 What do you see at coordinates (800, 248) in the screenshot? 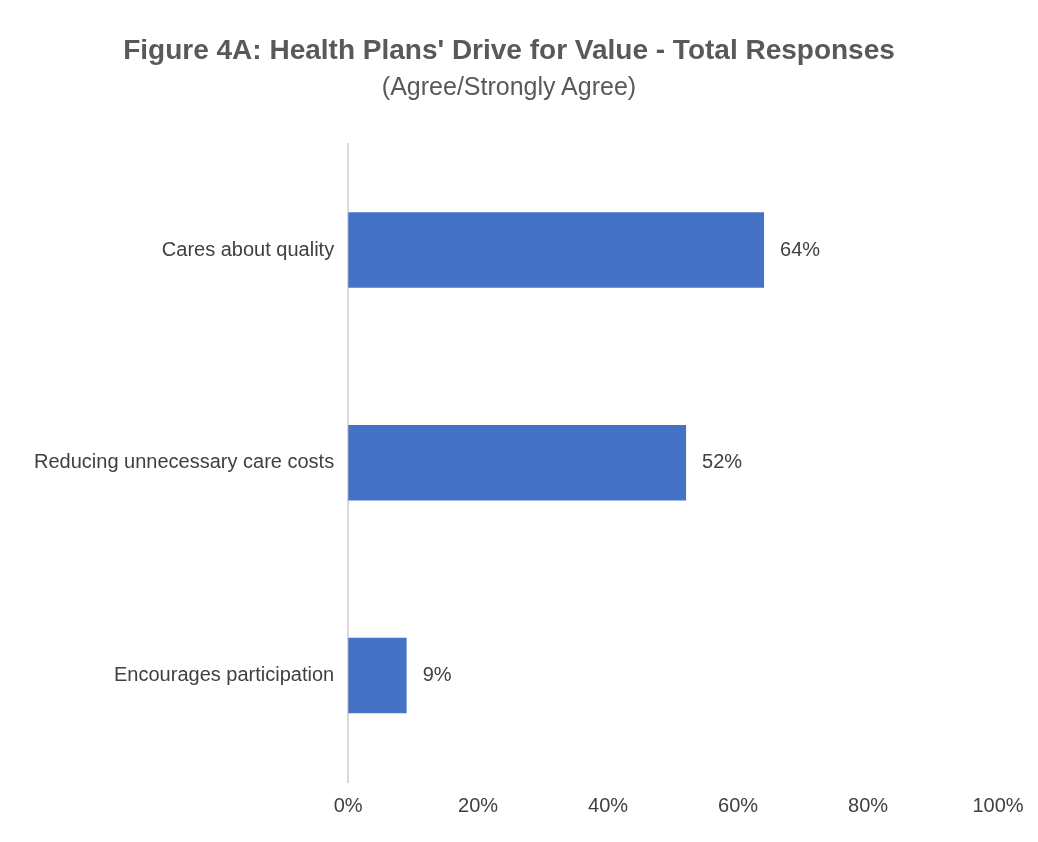
I see `data-label: 64%` at bounding box center [800, 248].